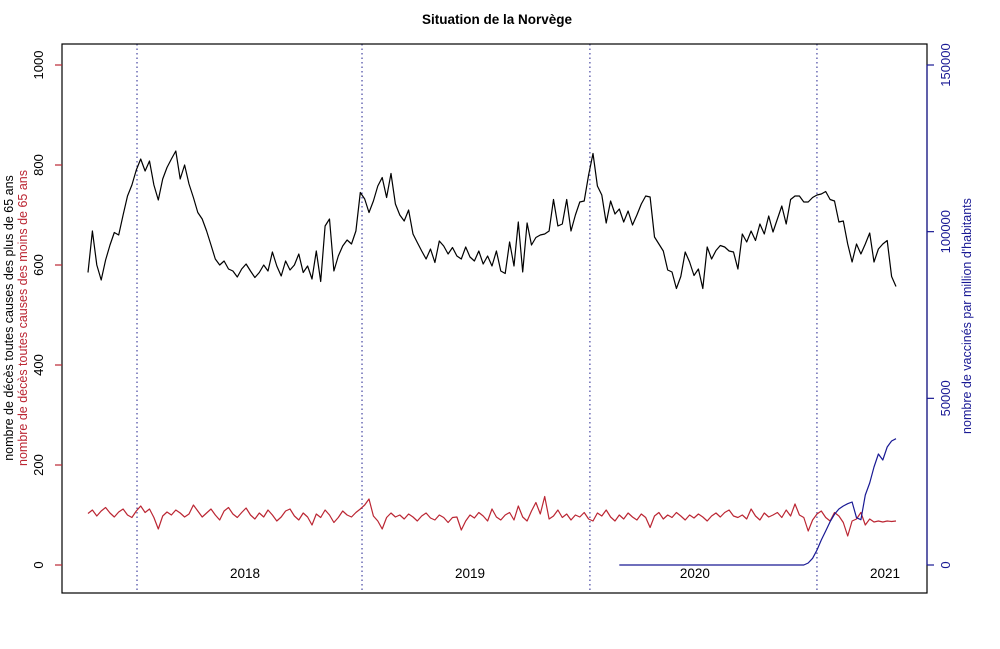  Describe the element at coordinates (885, 573) in the screenshot. I see `x-axis-year-label: 2021` at that location.